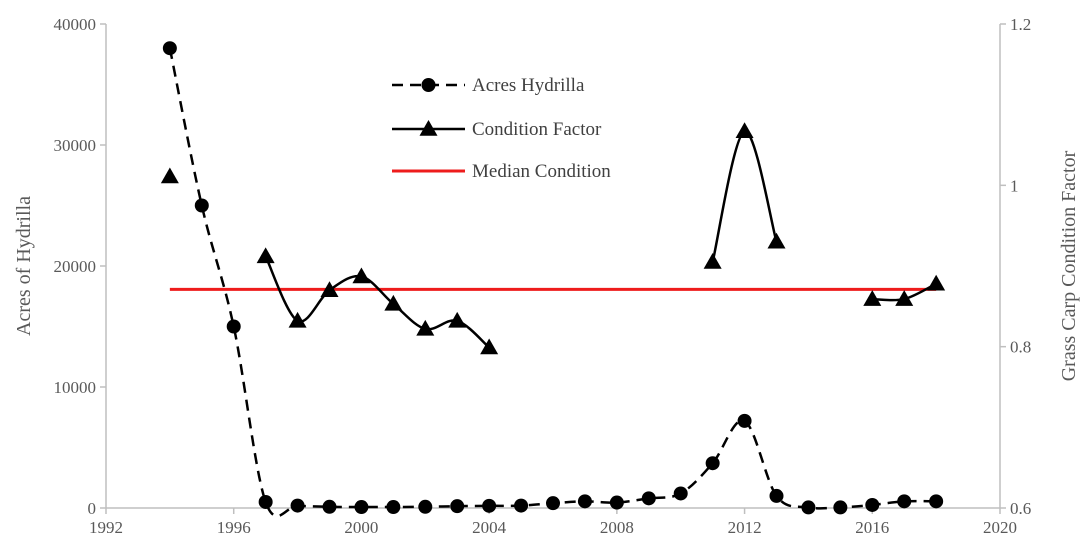  Describe the element at coordinates (489, 527) in the screenshot. I see `x-tick-label: 2004` at that location.